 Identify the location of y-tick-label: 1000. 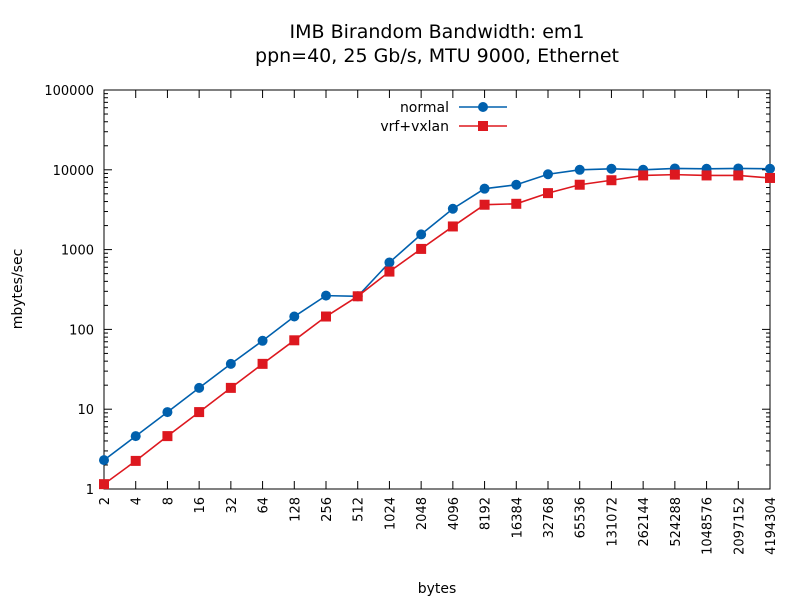
(77, 251).